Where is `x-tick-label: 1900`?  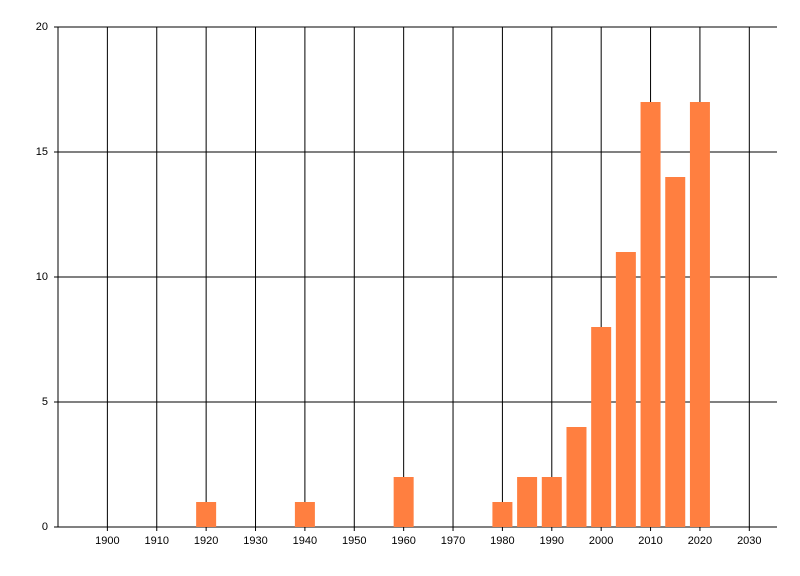 x-tick-label: 1900 is located at coordinates (107, 541).